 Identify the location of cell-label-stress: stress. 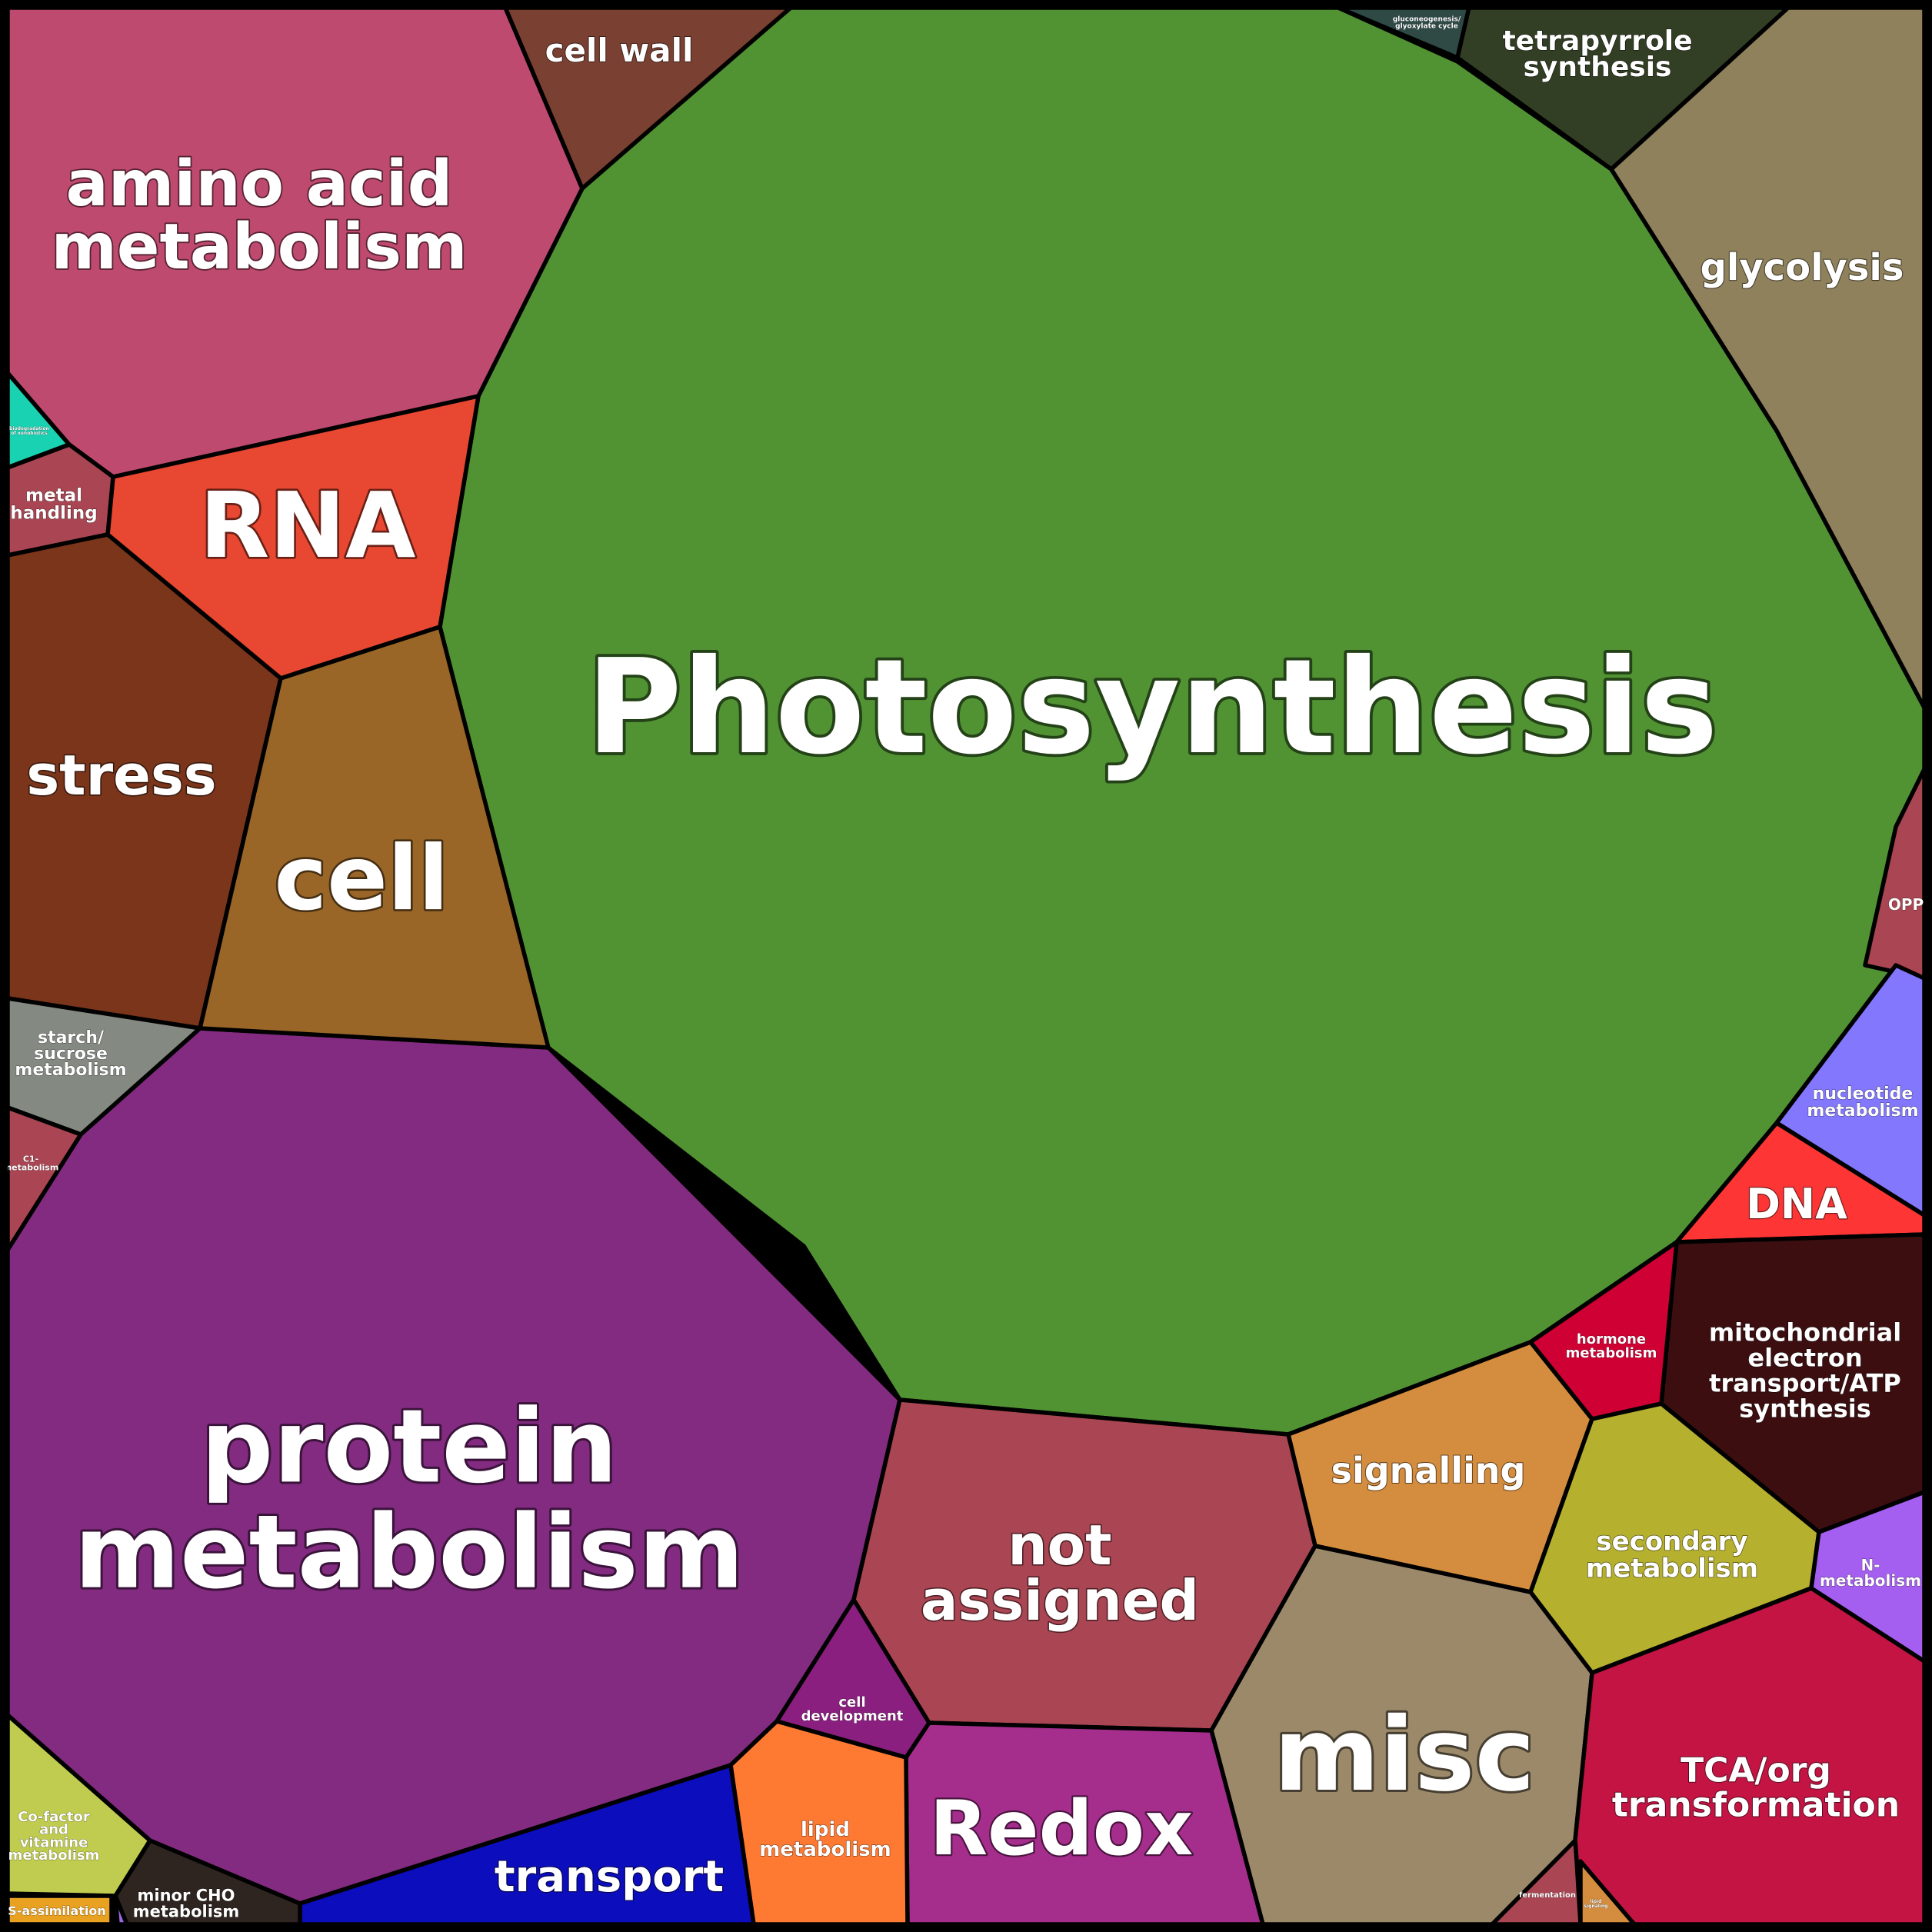
(121, 775).